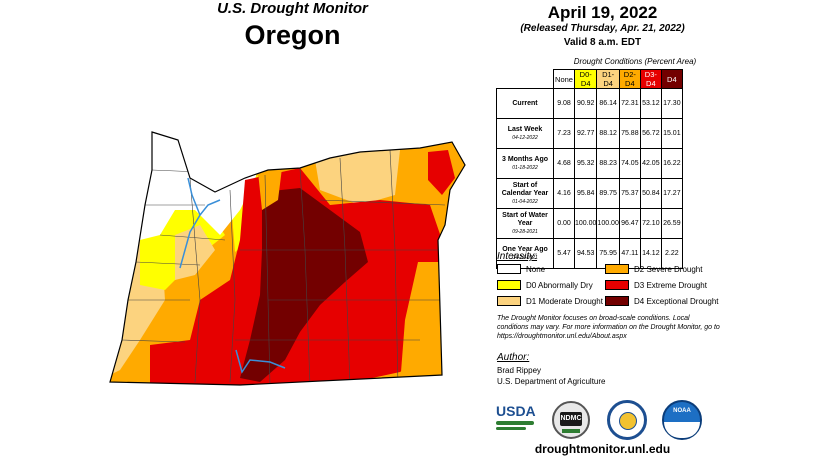  I want to click on table-cell: 72.31, so click(629, 103).